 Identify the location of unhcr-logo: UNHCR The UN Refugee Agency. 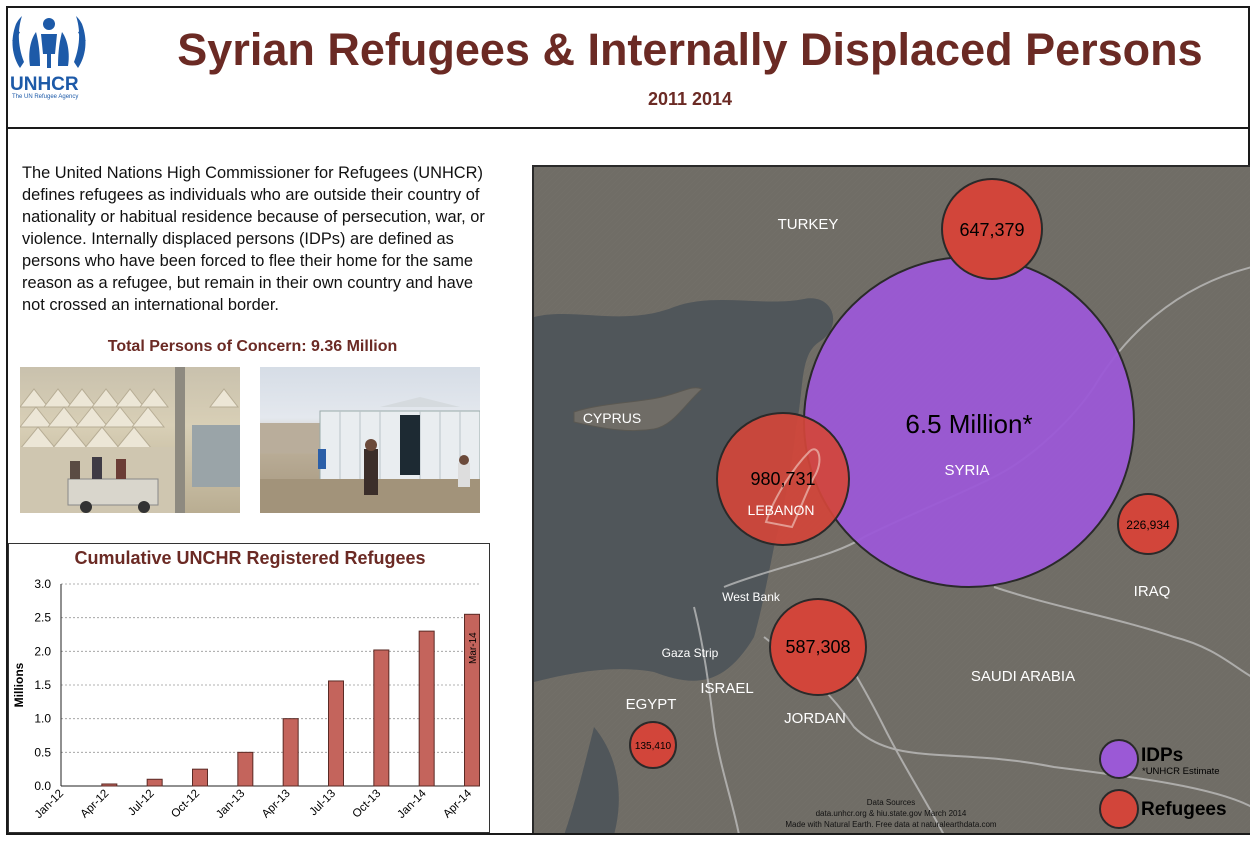
(49, 57).